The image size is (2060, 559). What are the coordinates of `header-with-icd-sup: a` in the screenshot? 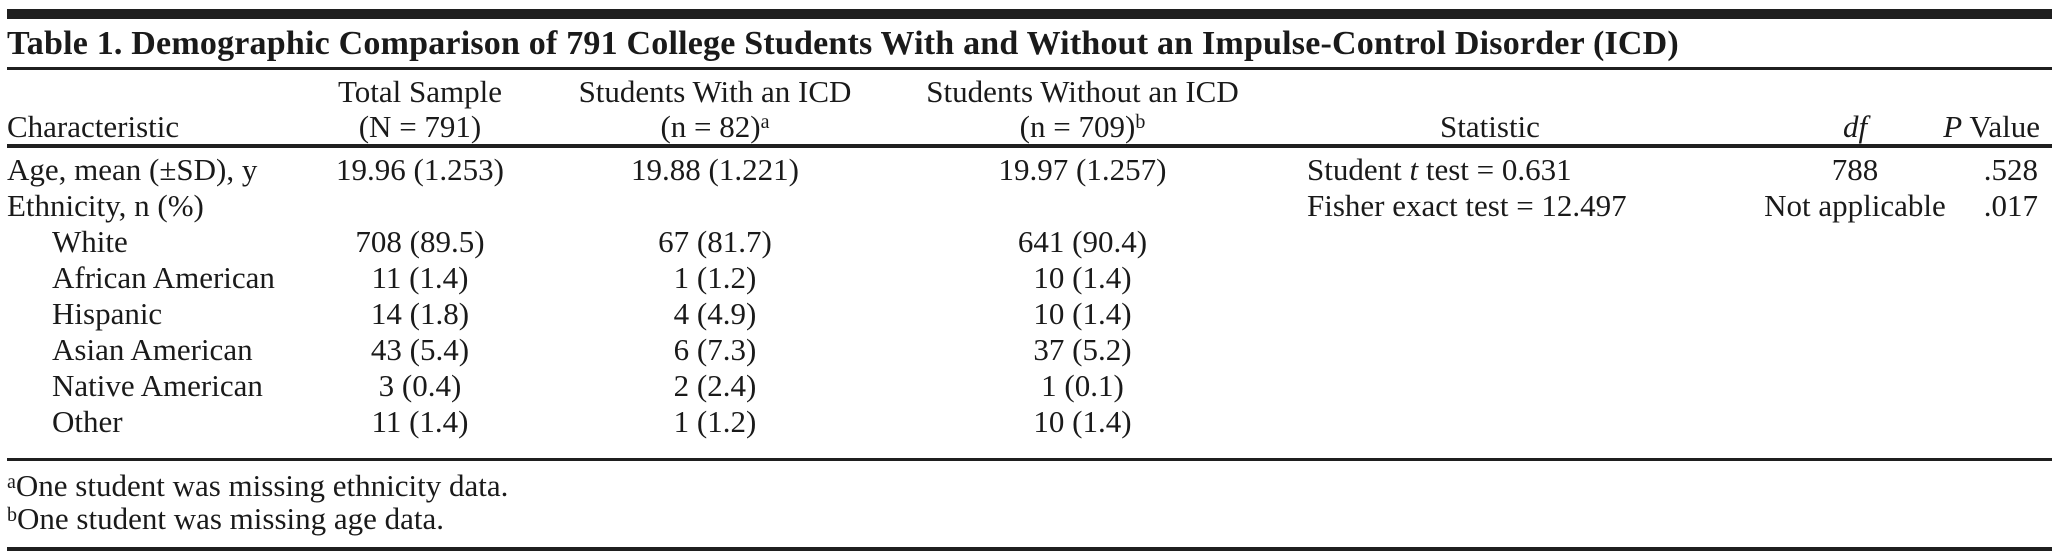 It's located at (765, 122).